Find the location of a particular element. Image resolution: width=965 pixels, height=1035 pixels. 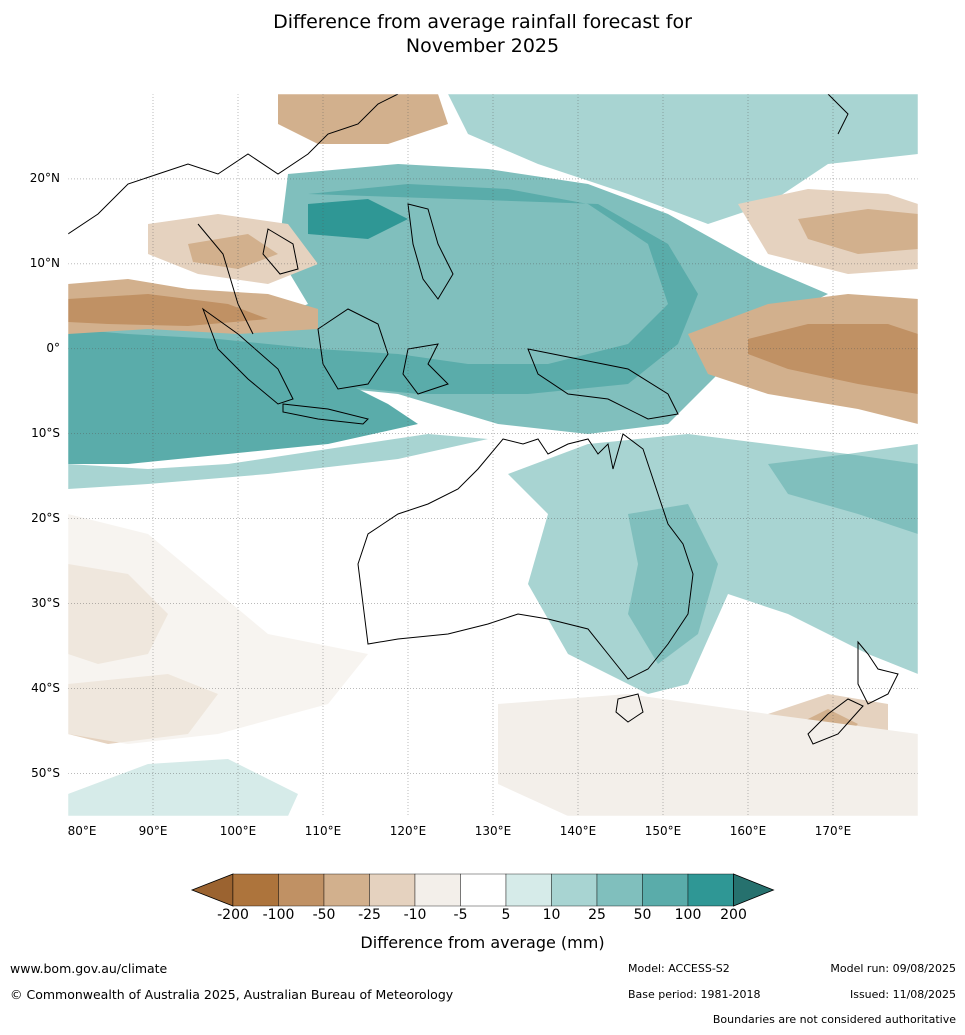

legend-tick-label: 100 is located at coordinates (688, 915).